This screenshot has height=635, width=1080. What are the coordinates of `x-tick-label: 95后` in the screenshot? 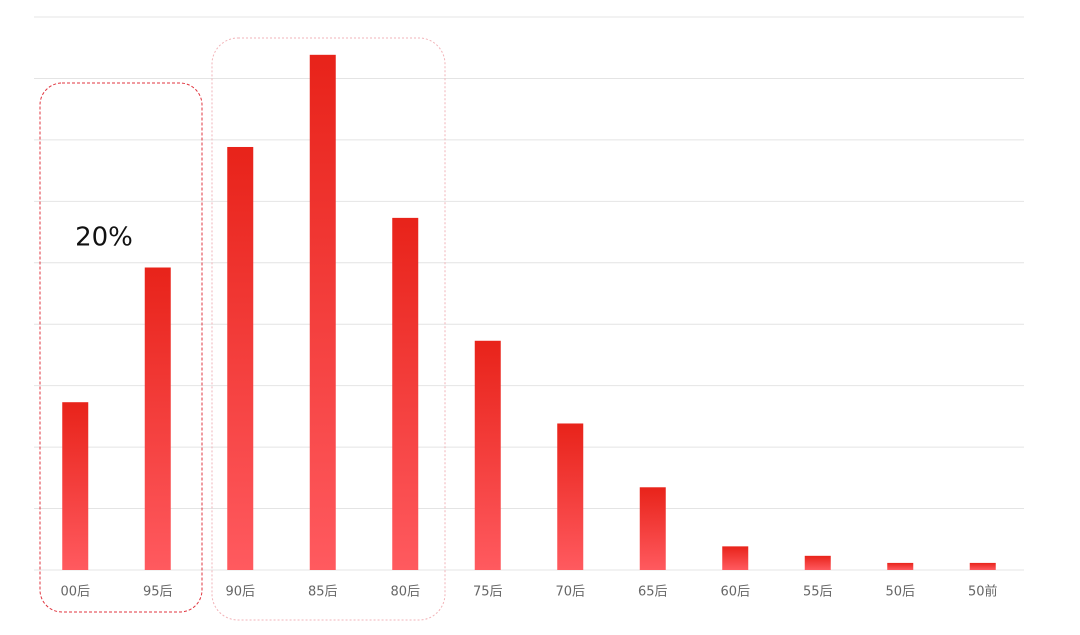 It's located at (158, 592).